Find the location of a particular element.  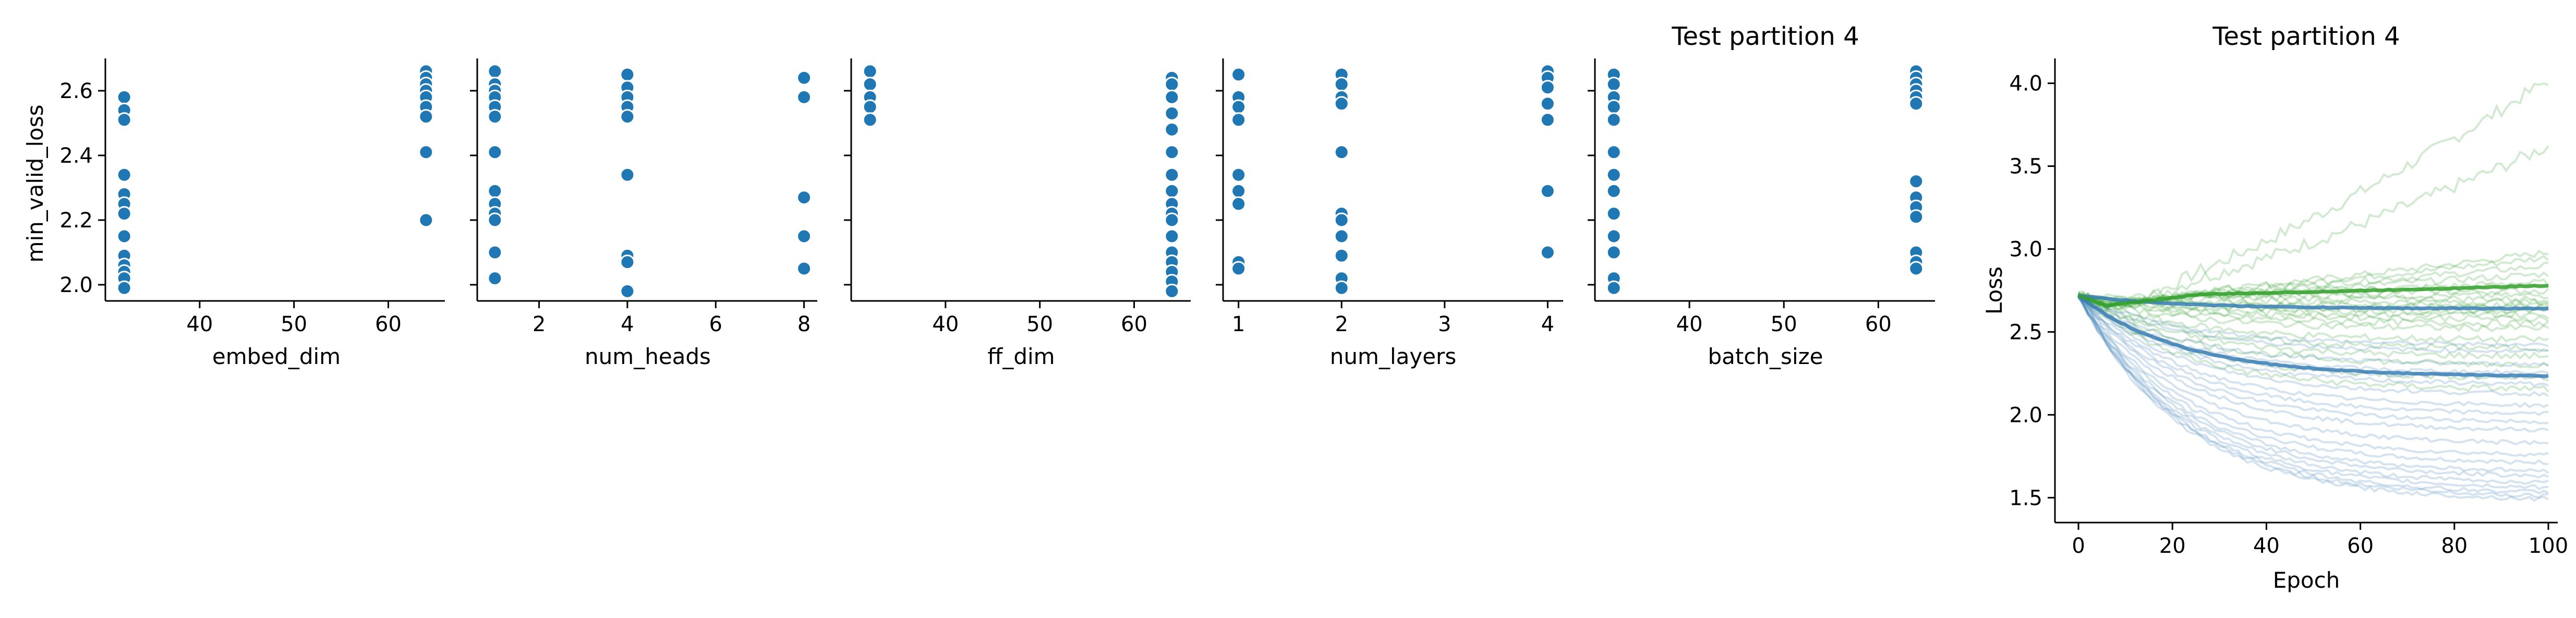

y-tick-label: 3.5 is located at coordinates (2025, 167).